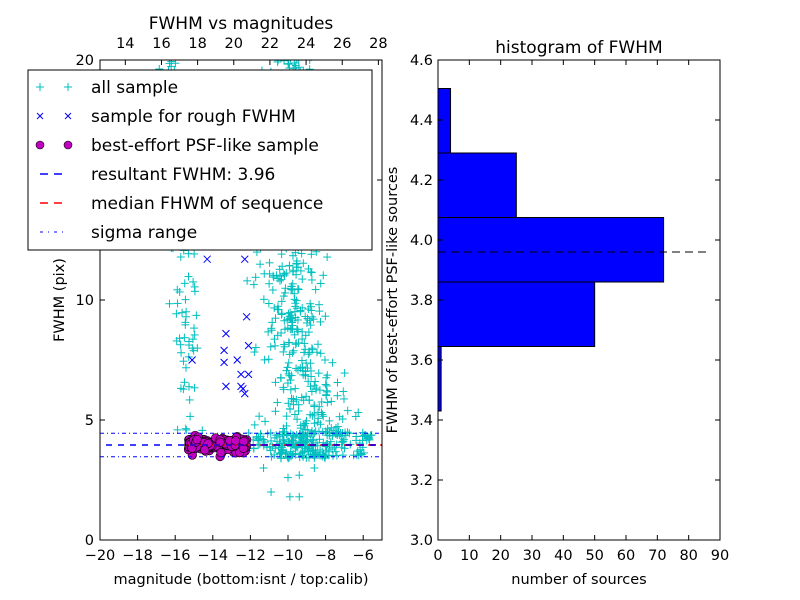 This screenshot has width=800, height=600. Describe the element at coordinates (193, 117) in the screenshot. I see `legend-label: sample for rough FWHM` at that location.